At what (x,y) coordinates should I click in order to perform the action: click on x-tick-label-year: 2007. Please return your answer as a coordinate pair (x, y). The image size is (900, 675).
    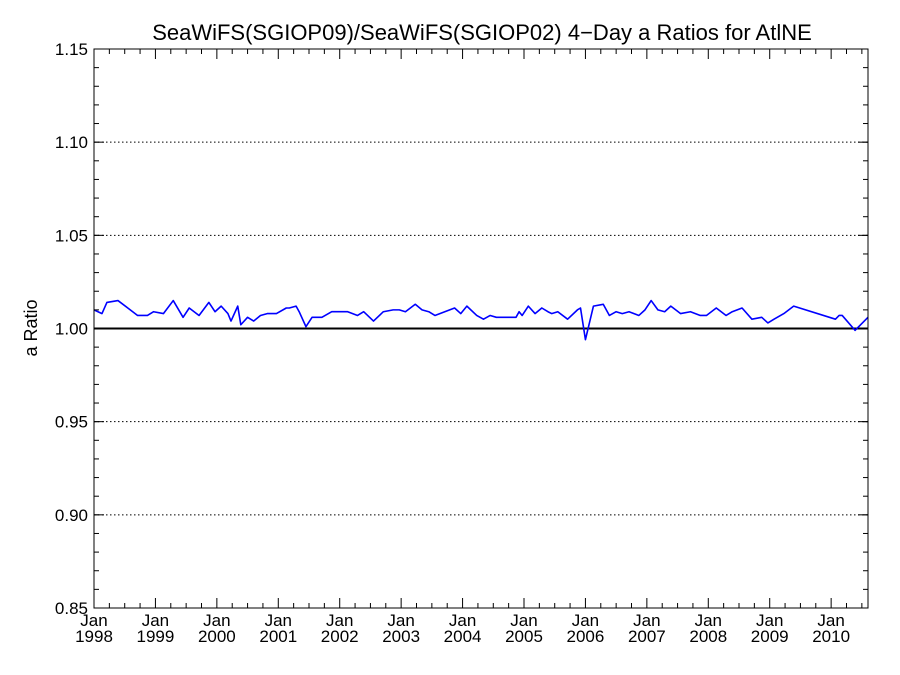
    Looking at the image, I should click on (647, 636).